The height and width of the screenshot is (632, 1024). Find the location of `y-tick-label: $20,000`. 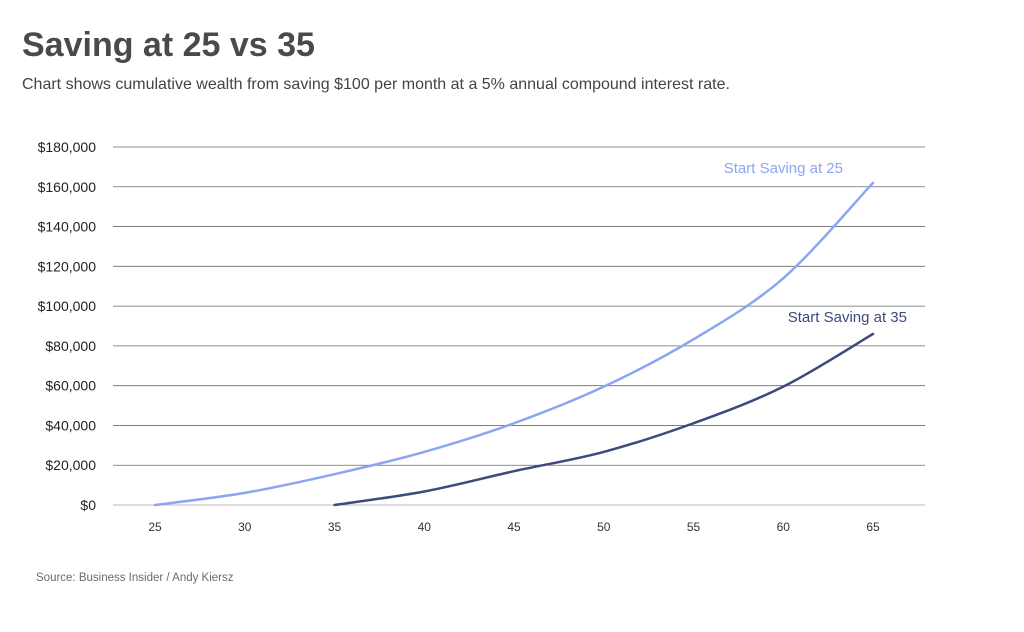

y-tick-label: $20,000 is located at coordinates (70, 465).